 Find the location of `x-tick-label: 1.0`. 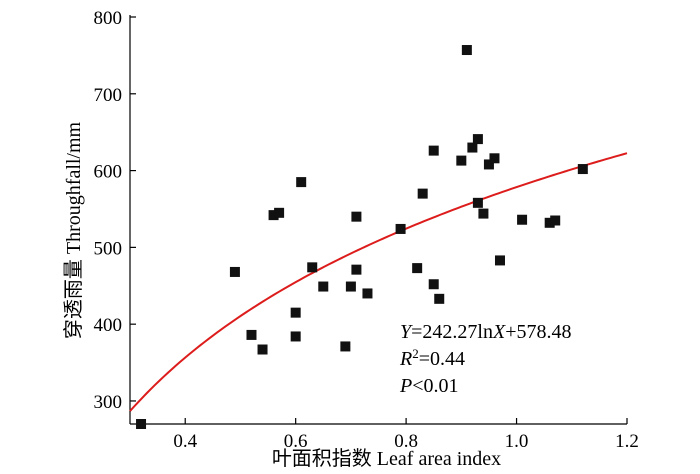

x-tick-label: 1.0 is located at coordinates (517, 441).